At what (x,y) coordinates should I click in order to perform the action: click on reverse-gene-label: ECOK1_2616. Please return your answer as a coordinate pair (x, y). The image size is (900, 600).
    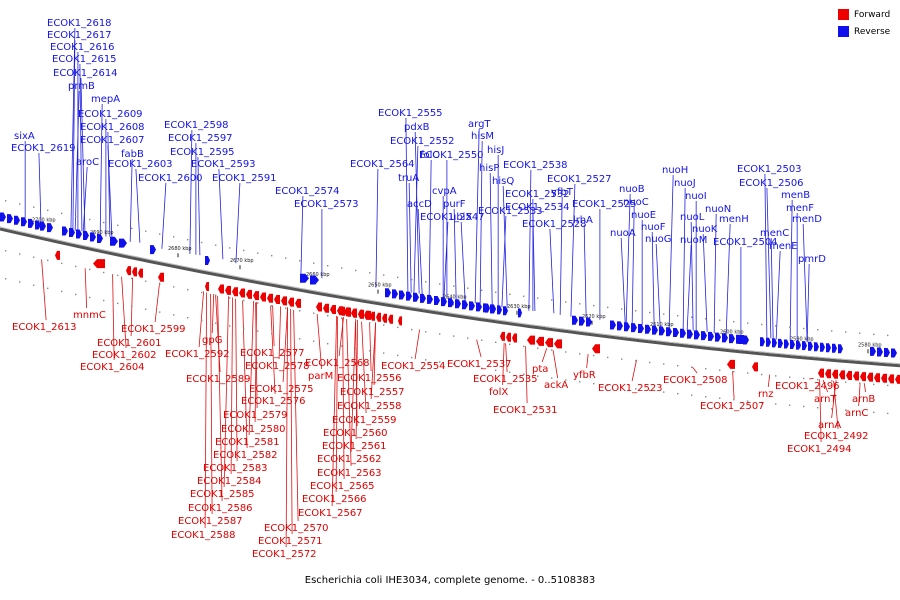
    Looking at the image, I should click on (82, 47).